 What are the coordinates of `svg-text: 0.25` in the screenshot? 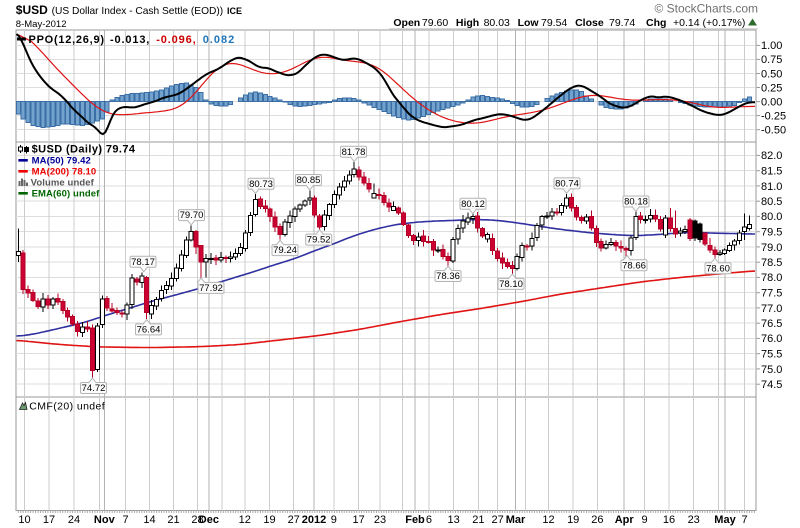 It's located at (771, 88).